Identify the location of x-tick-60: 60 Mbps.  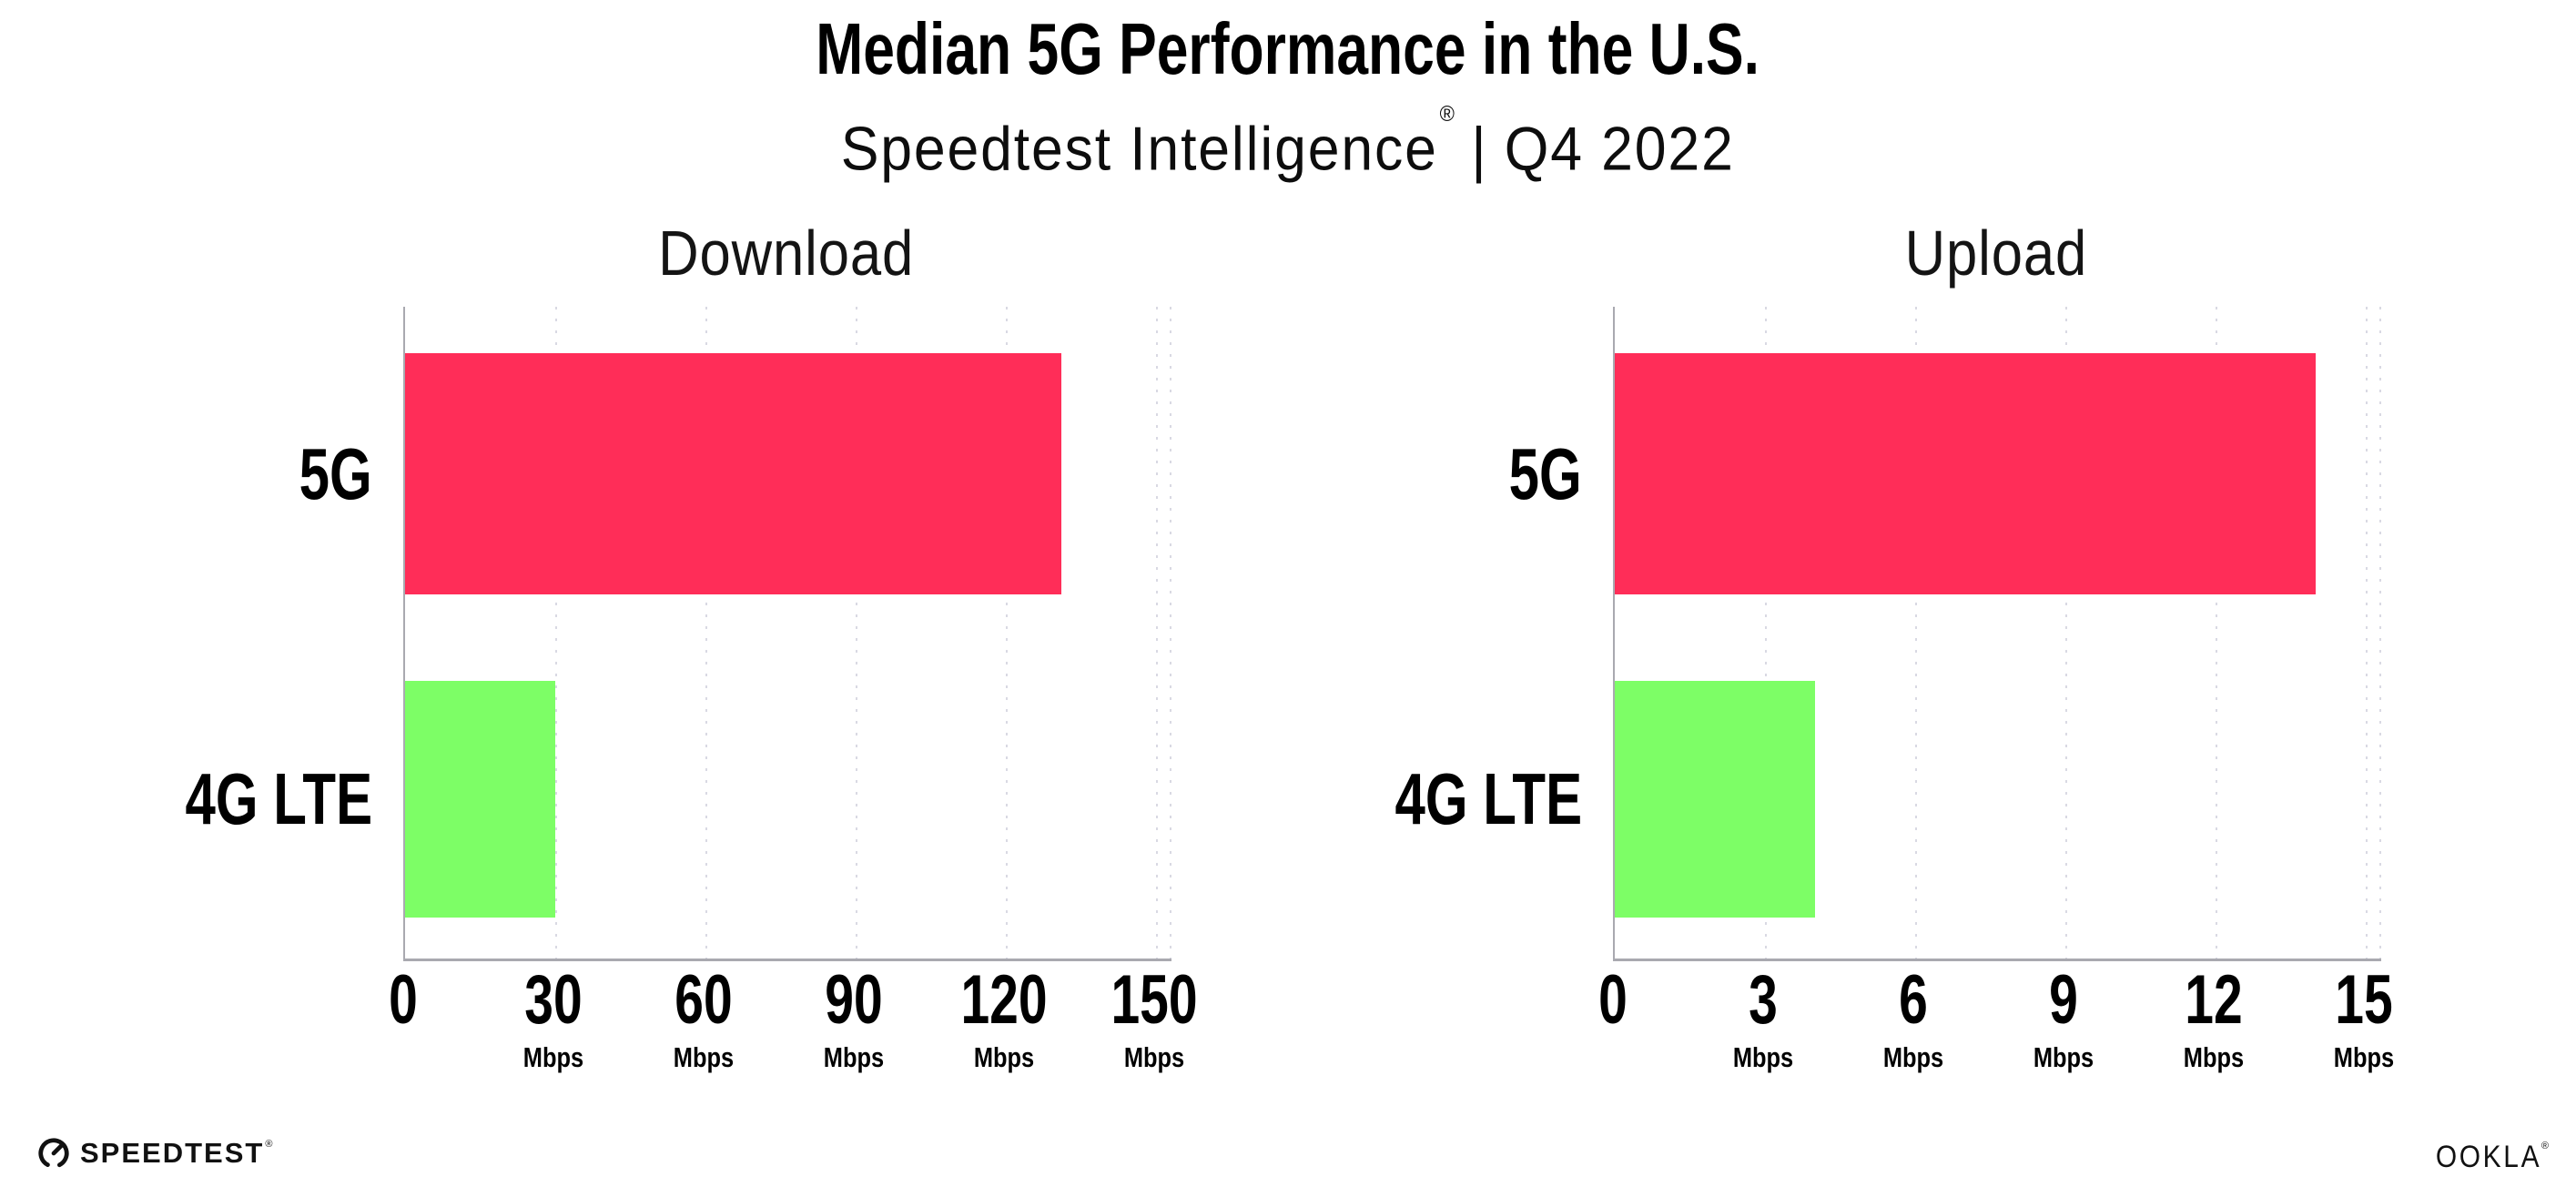
(704, 1020).